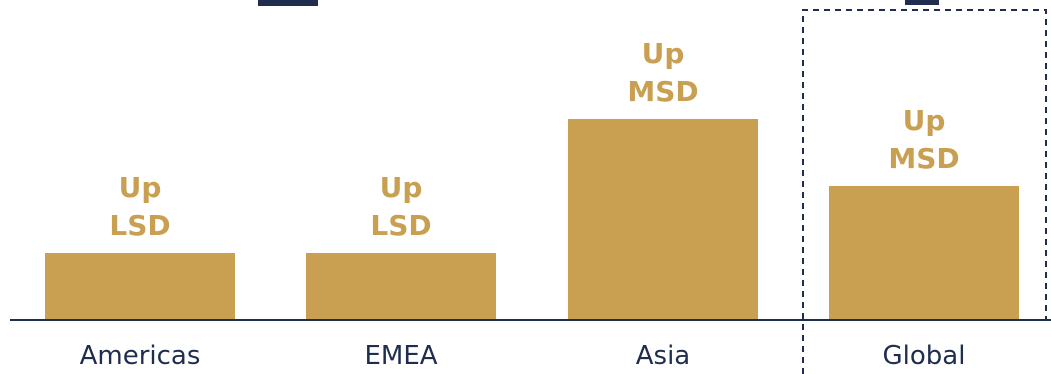 The image size is (1051, 374). Describe the element at coordinates (400, 225) in the screenshot. I see `bar-data-label-emea-2: LSD` at that location.